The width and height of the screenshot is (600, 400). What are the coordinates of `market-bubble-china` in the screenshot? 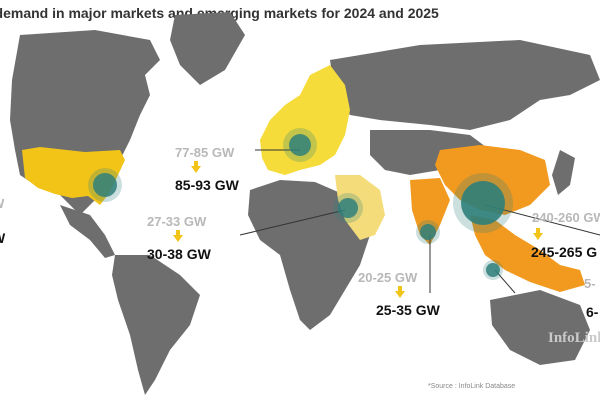 It's located at (483, 203).